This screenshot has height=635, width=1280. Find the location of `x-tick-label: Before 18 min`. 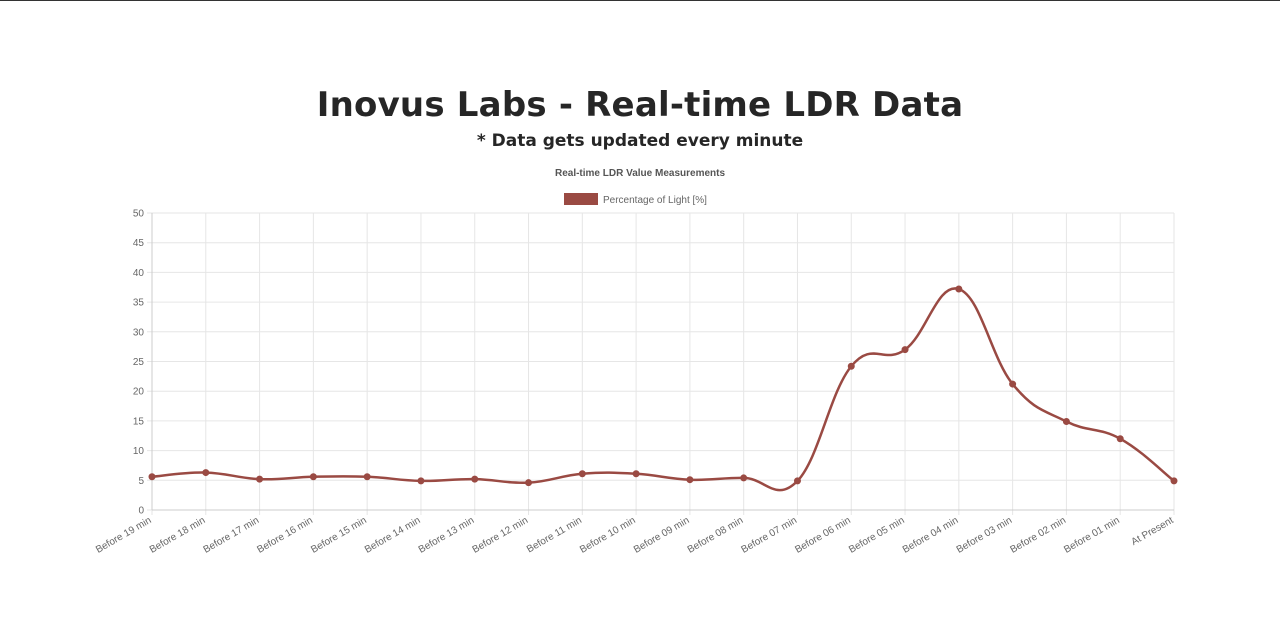

x-tick-label: Before 18 min is located at coordinates (177, 535).